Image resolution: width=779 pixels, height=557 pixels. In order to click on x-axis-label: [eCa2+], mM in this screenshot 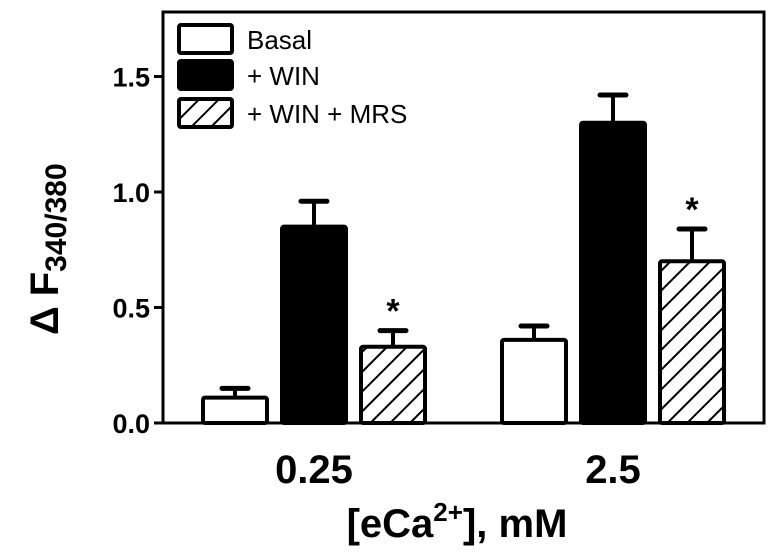, I will do `click(457, 521)`.